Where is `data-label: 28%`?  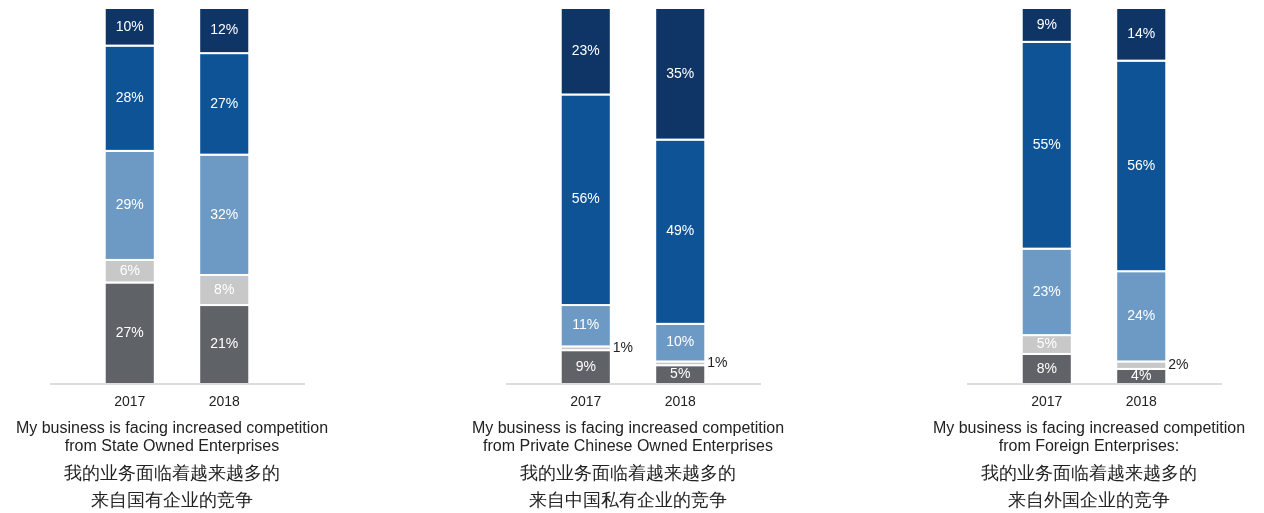
data-label: 28% is located at coordinates (129, 96).